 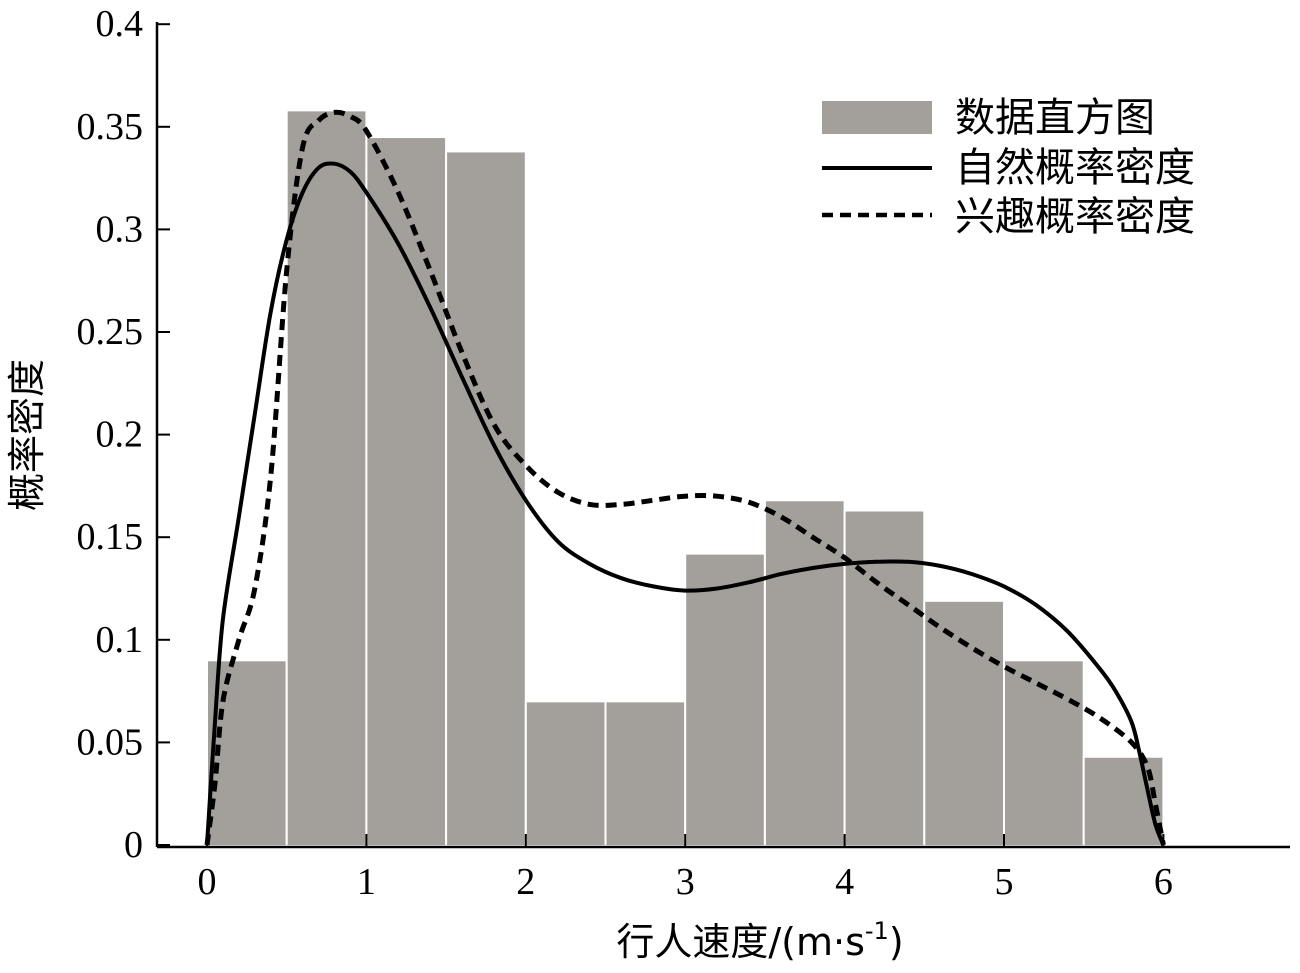 What do you see at coordinates (207, 882) in the screenshot?
I see `x-tick-label: 0` at bounding box center [207, 882].